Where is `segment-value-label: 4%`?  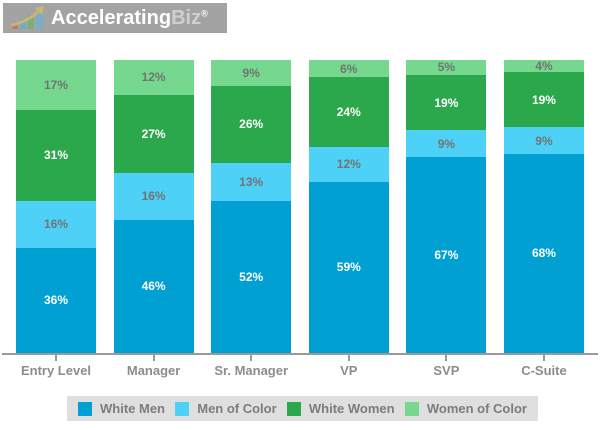 segment-value-label: 4% is located at coordinates (544, 65).